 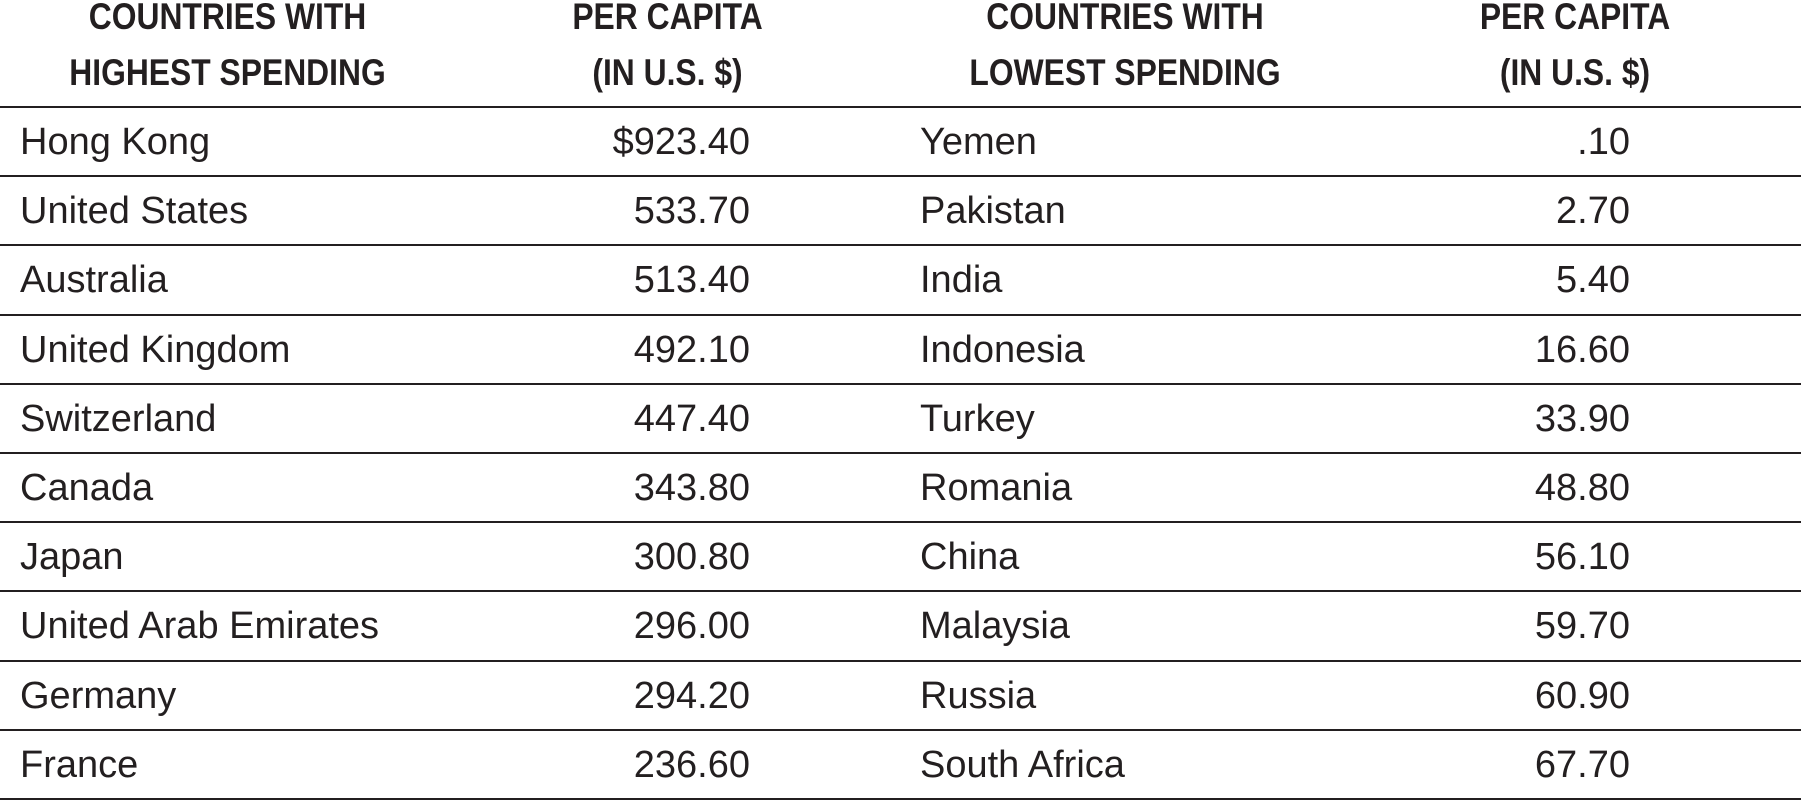 I want to click on low-country-cell: Romania, so click(x=996, y=488).